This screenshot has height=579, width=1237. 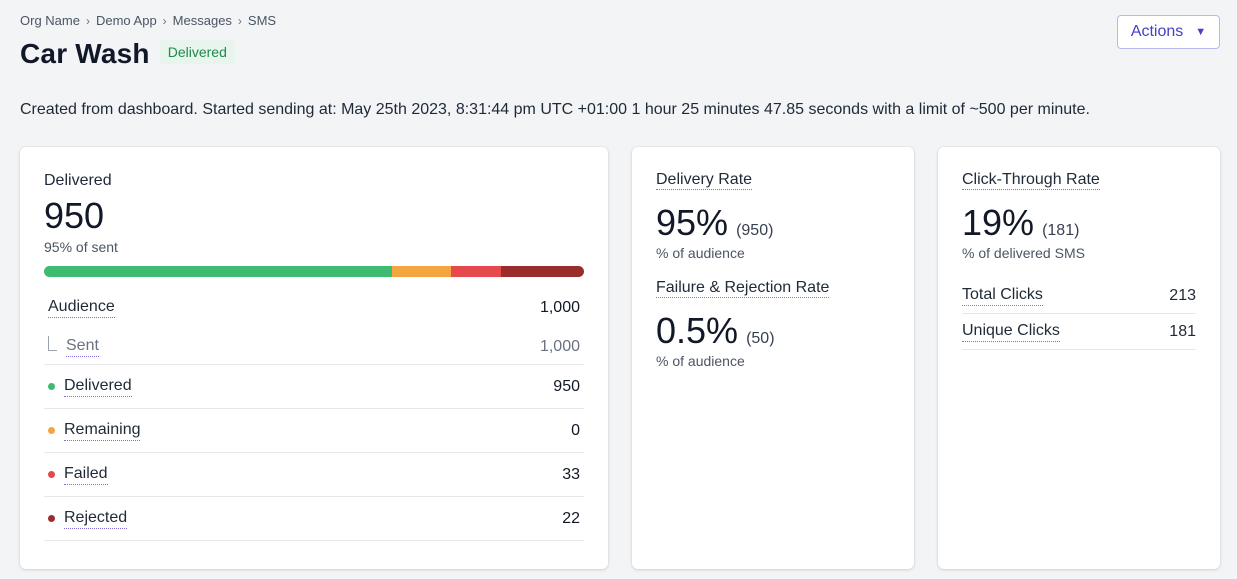 I want to click on unique-clicks-value: 181, so click(x=1182, y=331).